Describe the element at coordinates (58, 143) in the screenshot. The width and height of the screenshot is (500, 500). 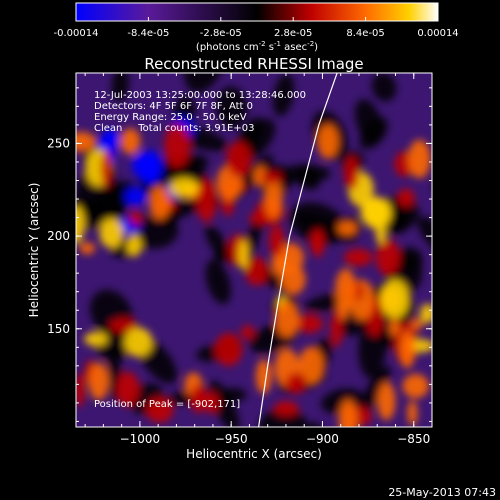
I see `y-tick-label: 250` at that location.